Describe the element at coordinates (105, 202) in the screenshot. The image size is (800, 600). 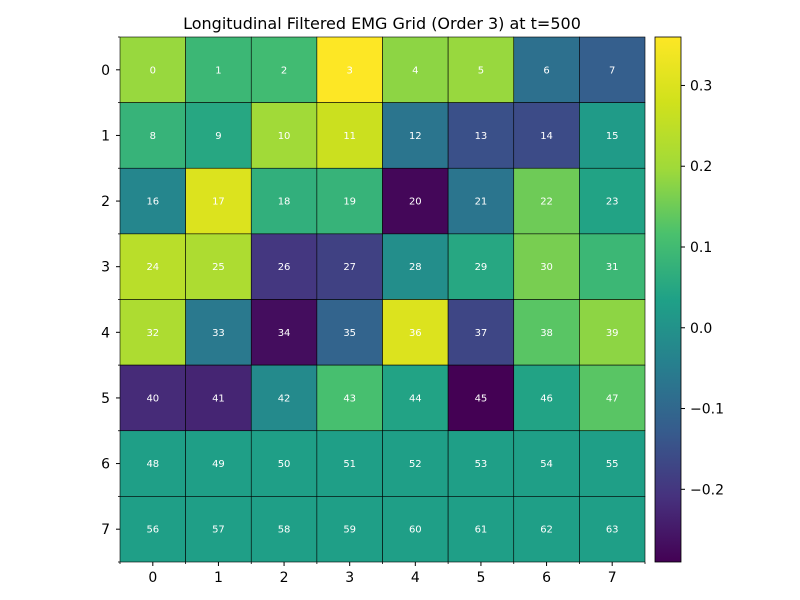
I see `y-tick-label: 2` at that location.